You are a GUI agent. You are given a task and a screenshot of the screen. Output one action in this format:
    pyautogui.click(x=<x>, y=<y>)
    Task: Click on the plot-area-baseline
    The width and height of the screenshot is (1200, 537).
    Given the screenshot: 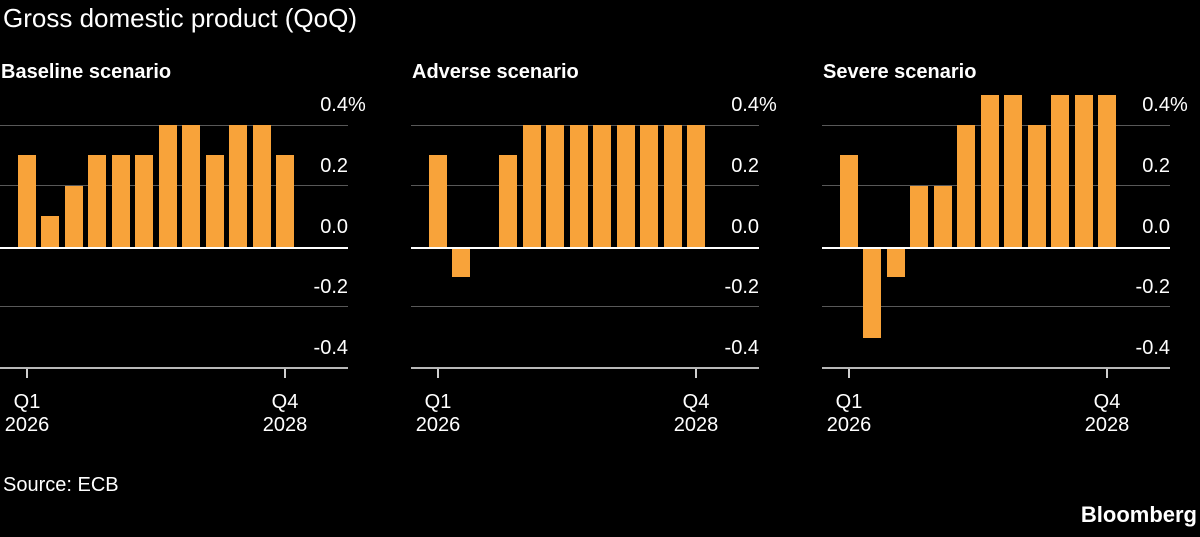 What is the action you would take?
    pyautogui.click(x=174, y=247)
    